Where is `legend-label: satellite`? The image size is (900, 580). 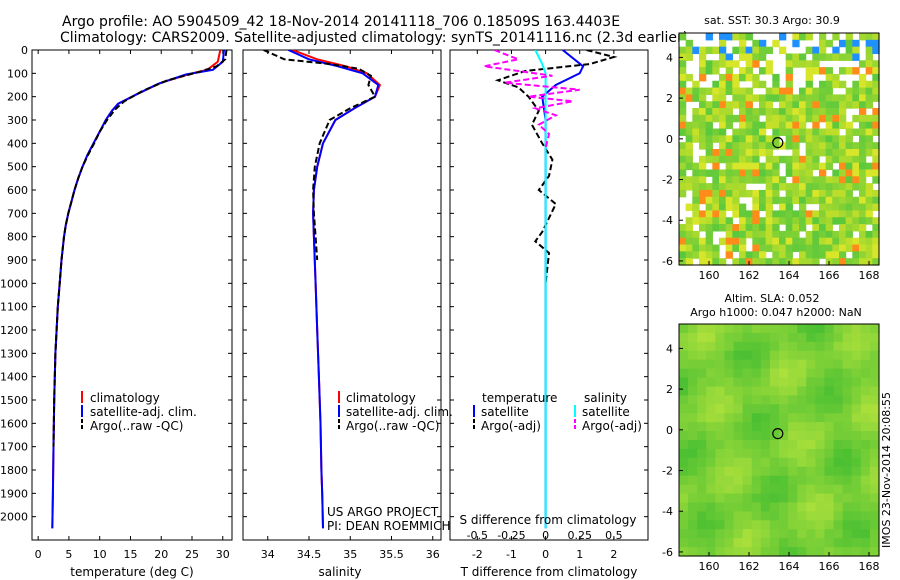
legend-label: satellite is located at coordinates (606, 412).